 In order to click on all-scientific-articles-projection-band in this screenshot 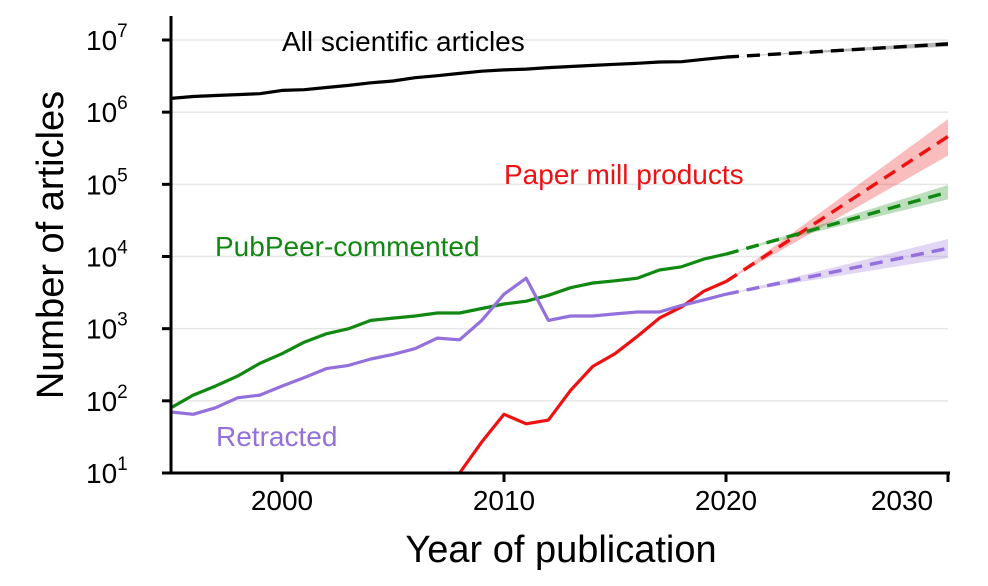, I will do `click(837, 49)`.